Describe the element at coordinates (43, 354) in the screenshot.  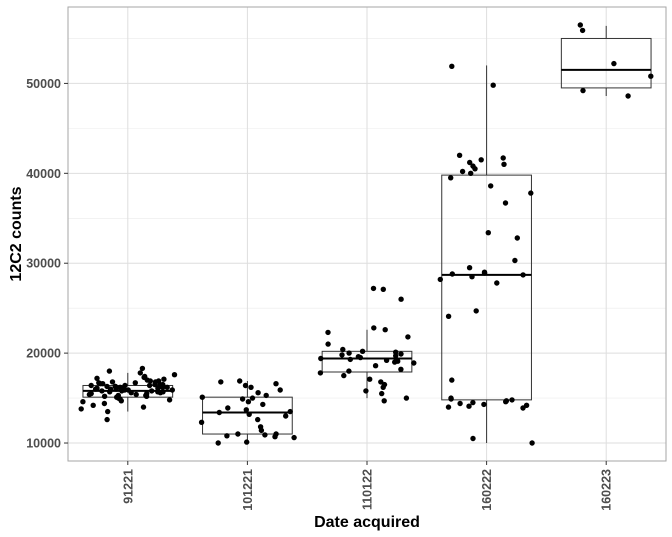
I see `y-tick-label: 20000` at that location.